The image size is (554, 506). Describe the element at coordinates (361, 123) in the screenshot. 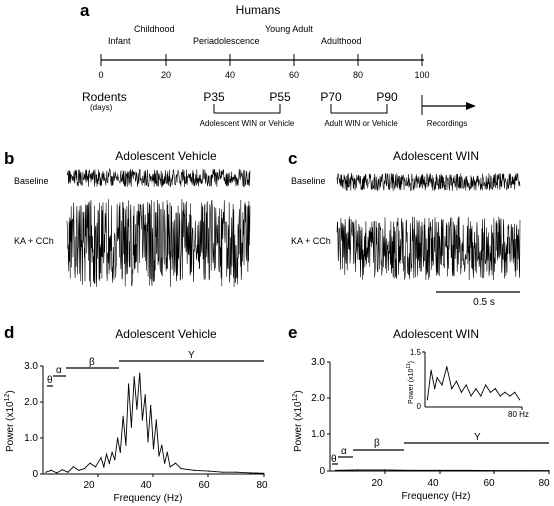

I see `adult-treatment-label: Adult WIN or Vehicle` at that location.